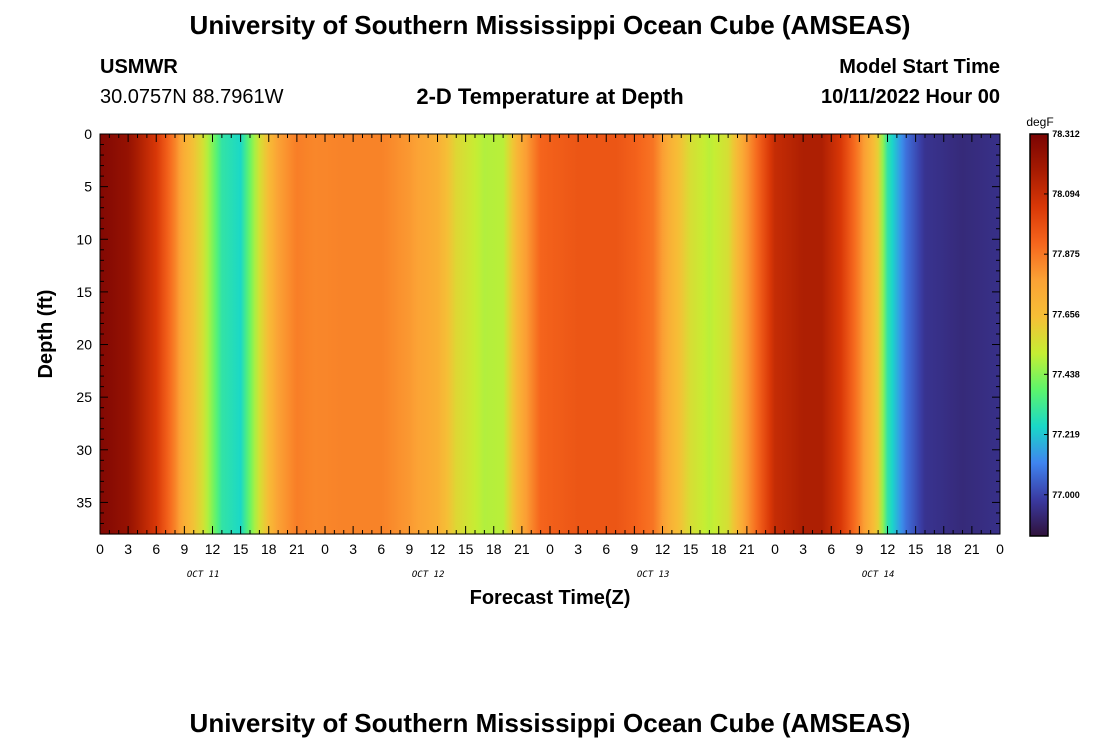  What do you see at coordinates (878, 575) in the screenshot?
I see `date-label: OCT 14` at bounding box center [878, 575].